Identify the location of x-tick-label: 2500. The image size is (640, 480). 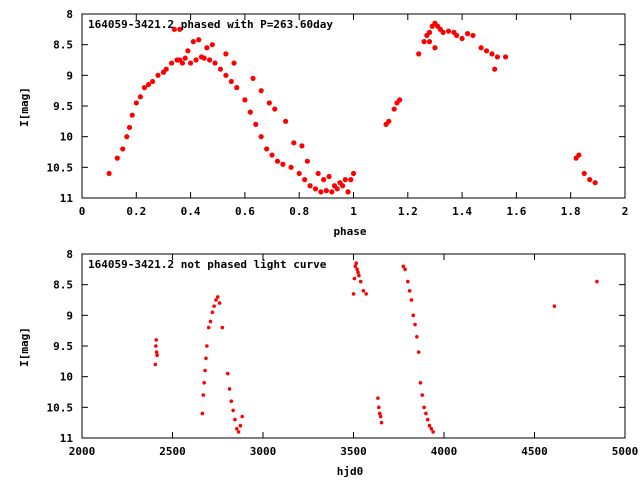
(172, 451).